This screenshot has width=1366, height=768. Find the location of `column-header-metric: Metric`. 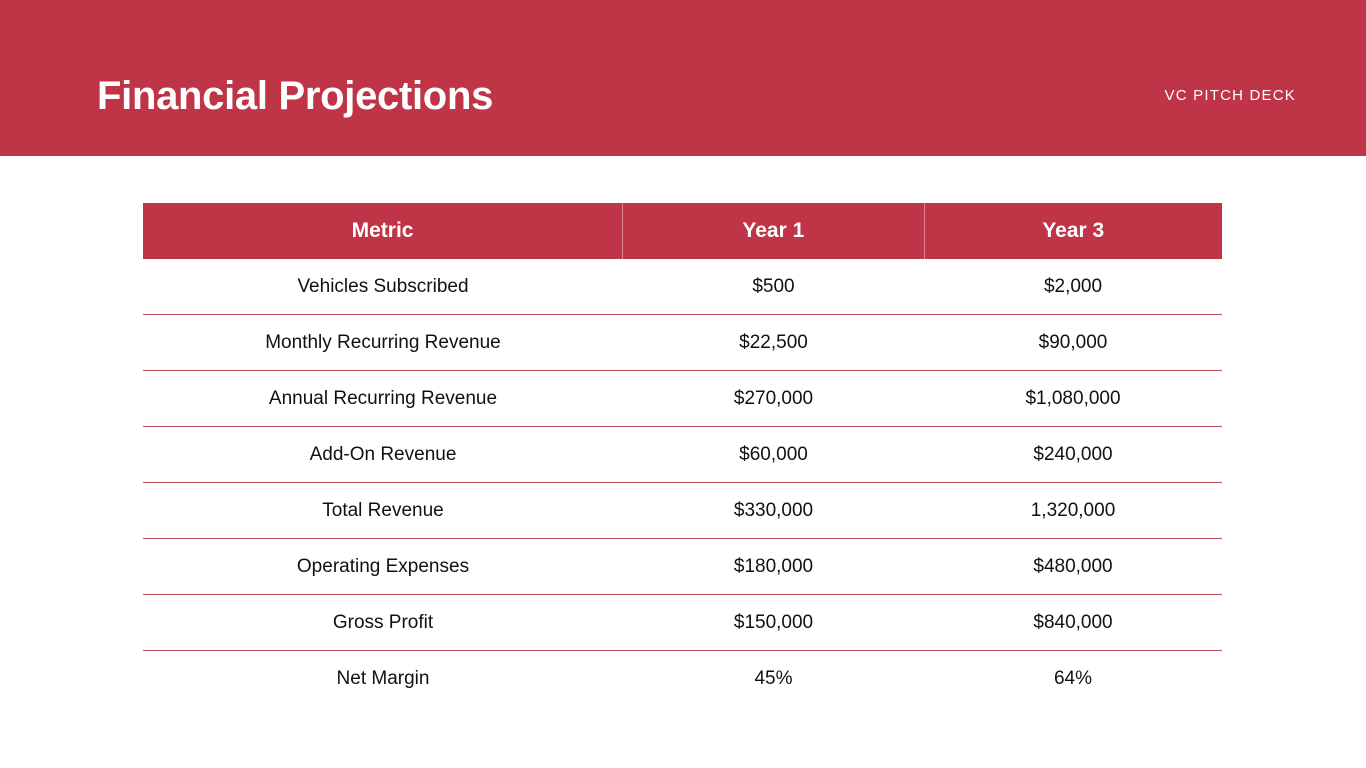

column-header-metric: Metric is located at coordinates (382, 230).